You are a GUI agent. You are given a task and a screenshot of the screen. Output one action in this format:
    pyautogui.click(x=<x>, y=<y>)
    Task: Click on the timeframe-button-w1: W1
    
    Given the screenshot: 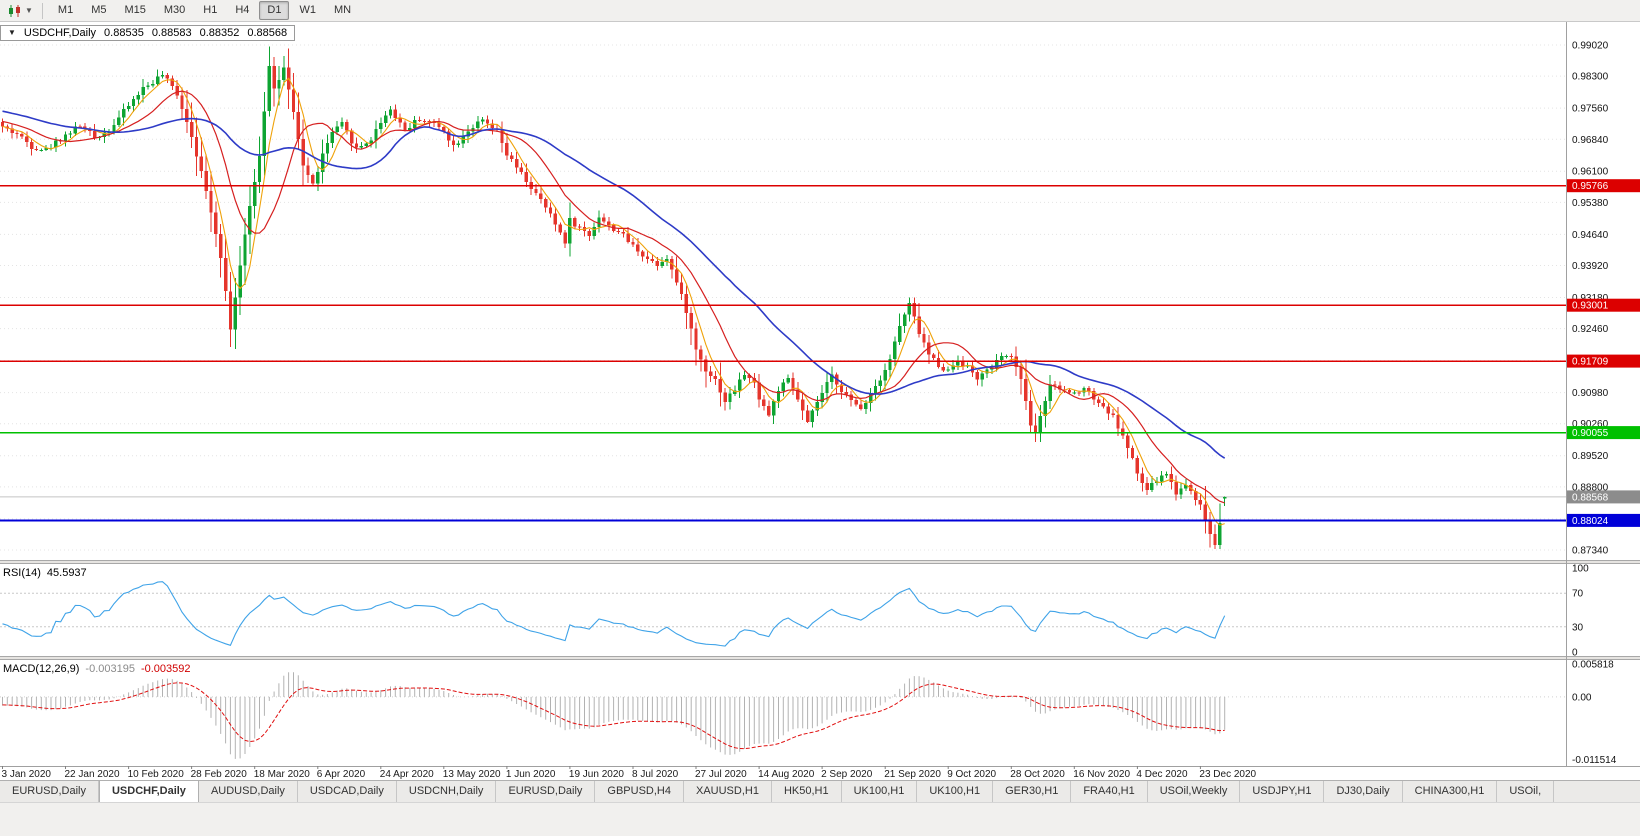 What is the action you would take?
    pyautogui.click(x=307, y=10)
    